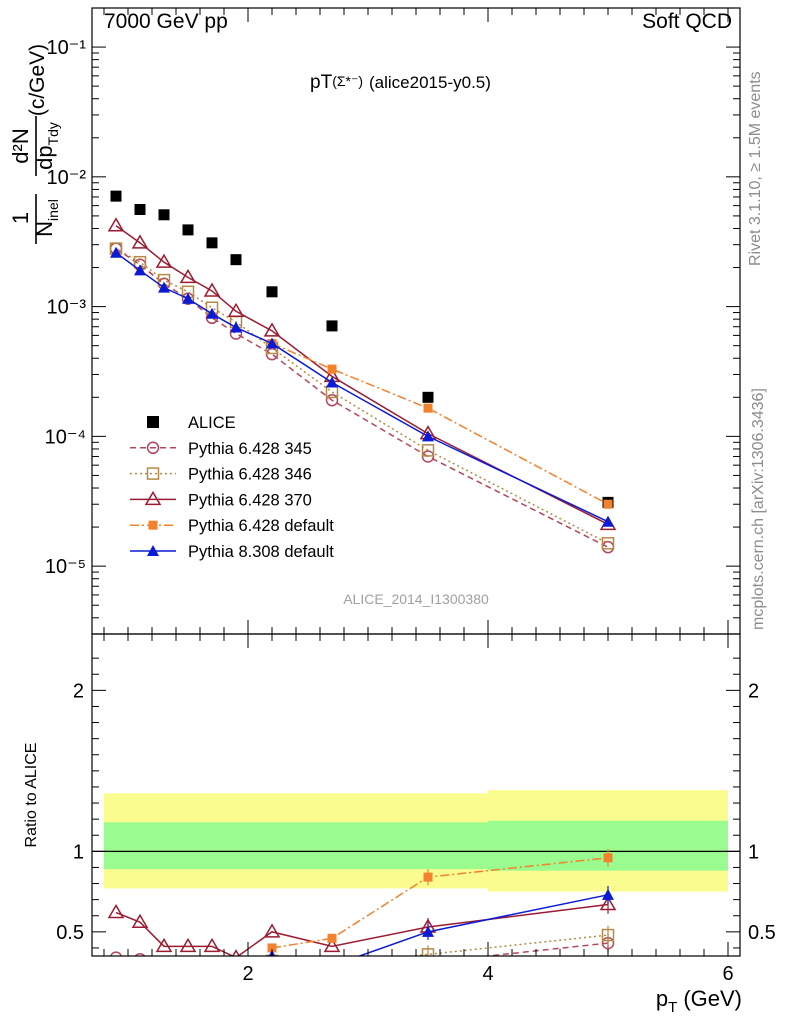 The width and height of the screenshot is (786, 1024). I want to click on x-tick-label: 2, so click(247, 974).